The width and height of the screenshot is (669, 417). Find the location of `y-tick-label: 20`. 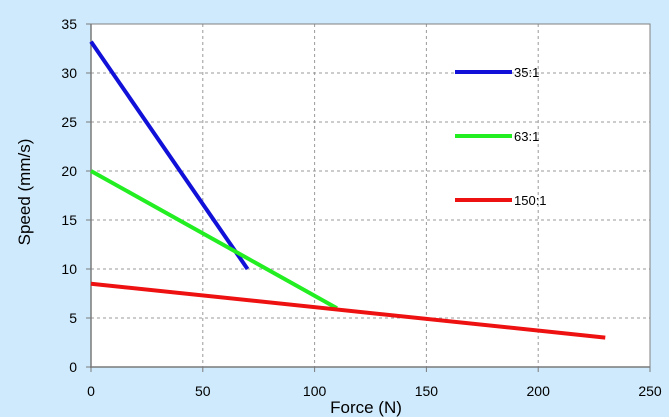

y-tick-label: 20 is located at coordinates (69, 171).